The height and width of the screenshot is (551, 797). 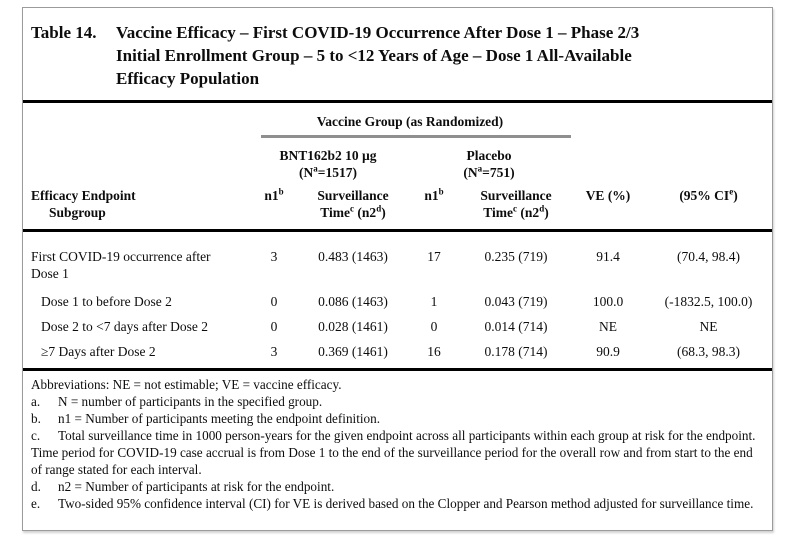 I want to click on title-rule, so click(x=397, y=101).